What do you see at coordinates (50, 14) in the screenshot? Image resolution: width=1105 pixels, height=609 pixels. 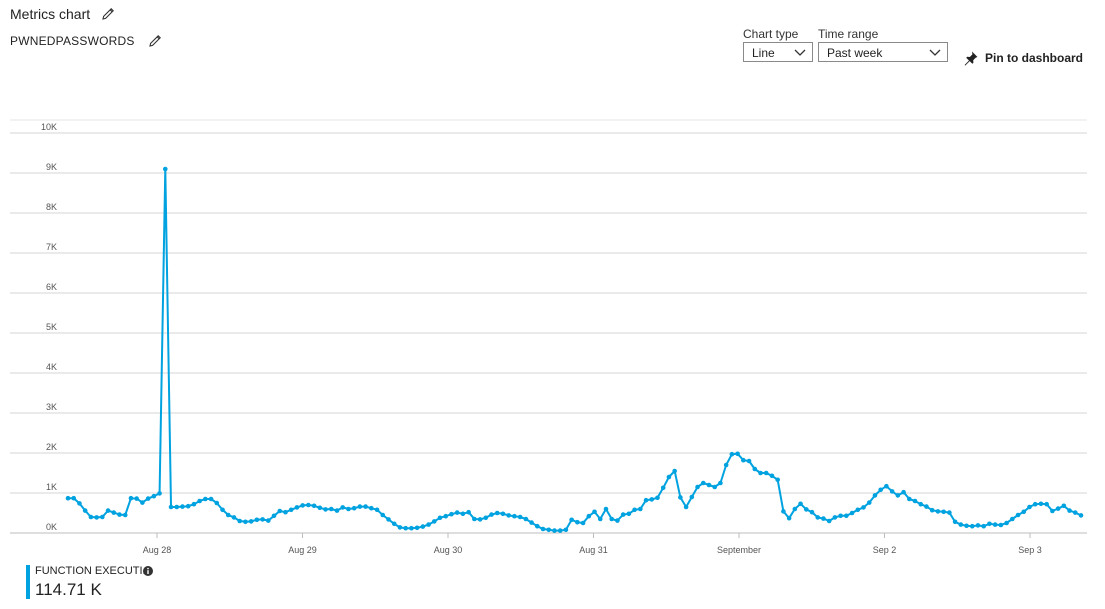 I see `page-title: Metrics chart` at bounding box center [50, 14].